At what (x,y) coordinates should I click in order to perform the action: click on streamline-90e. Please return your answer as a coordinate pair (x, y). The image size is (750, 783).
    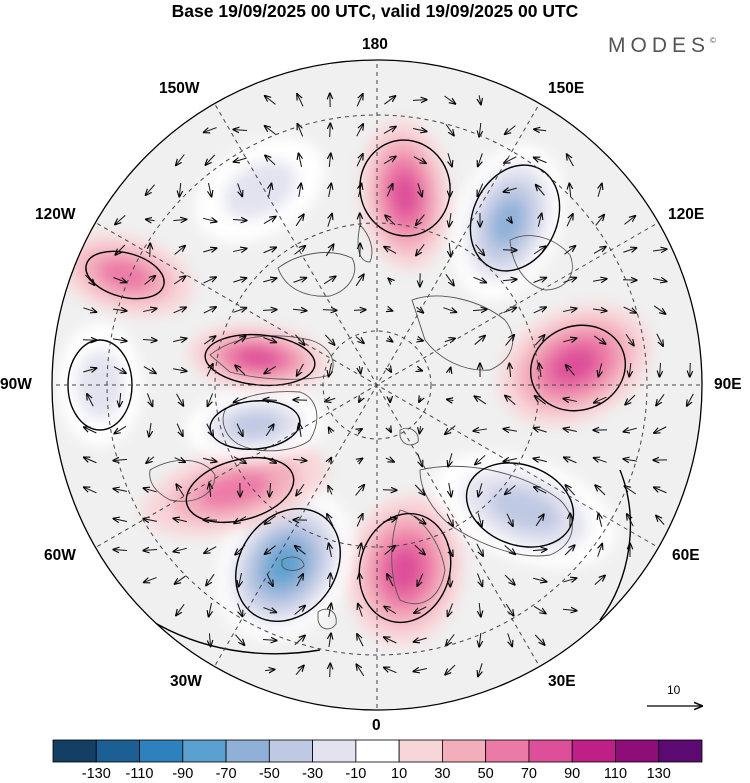
    Looking at the image, I should click on (578, 368).